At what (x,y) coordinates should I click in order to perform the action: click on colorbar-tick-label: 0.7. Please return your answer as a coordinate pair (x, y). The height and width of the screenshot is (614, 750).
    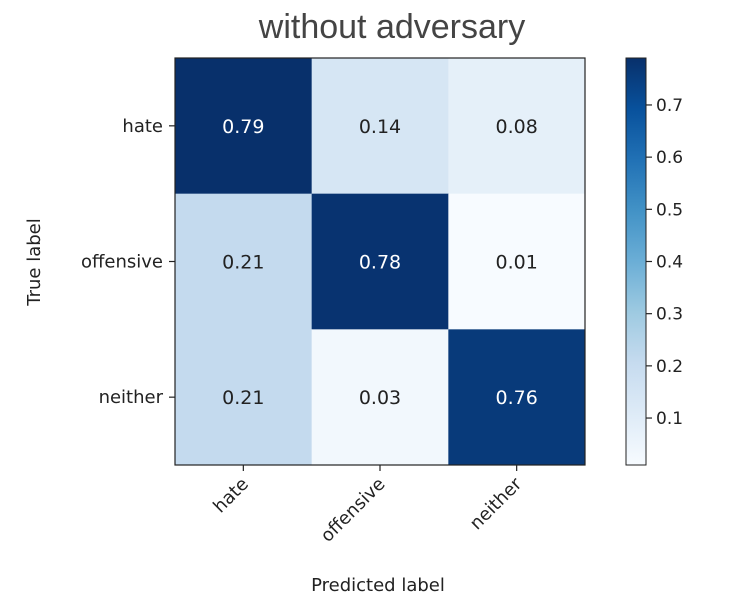
    Looking at the image, I should click on (669, 106).